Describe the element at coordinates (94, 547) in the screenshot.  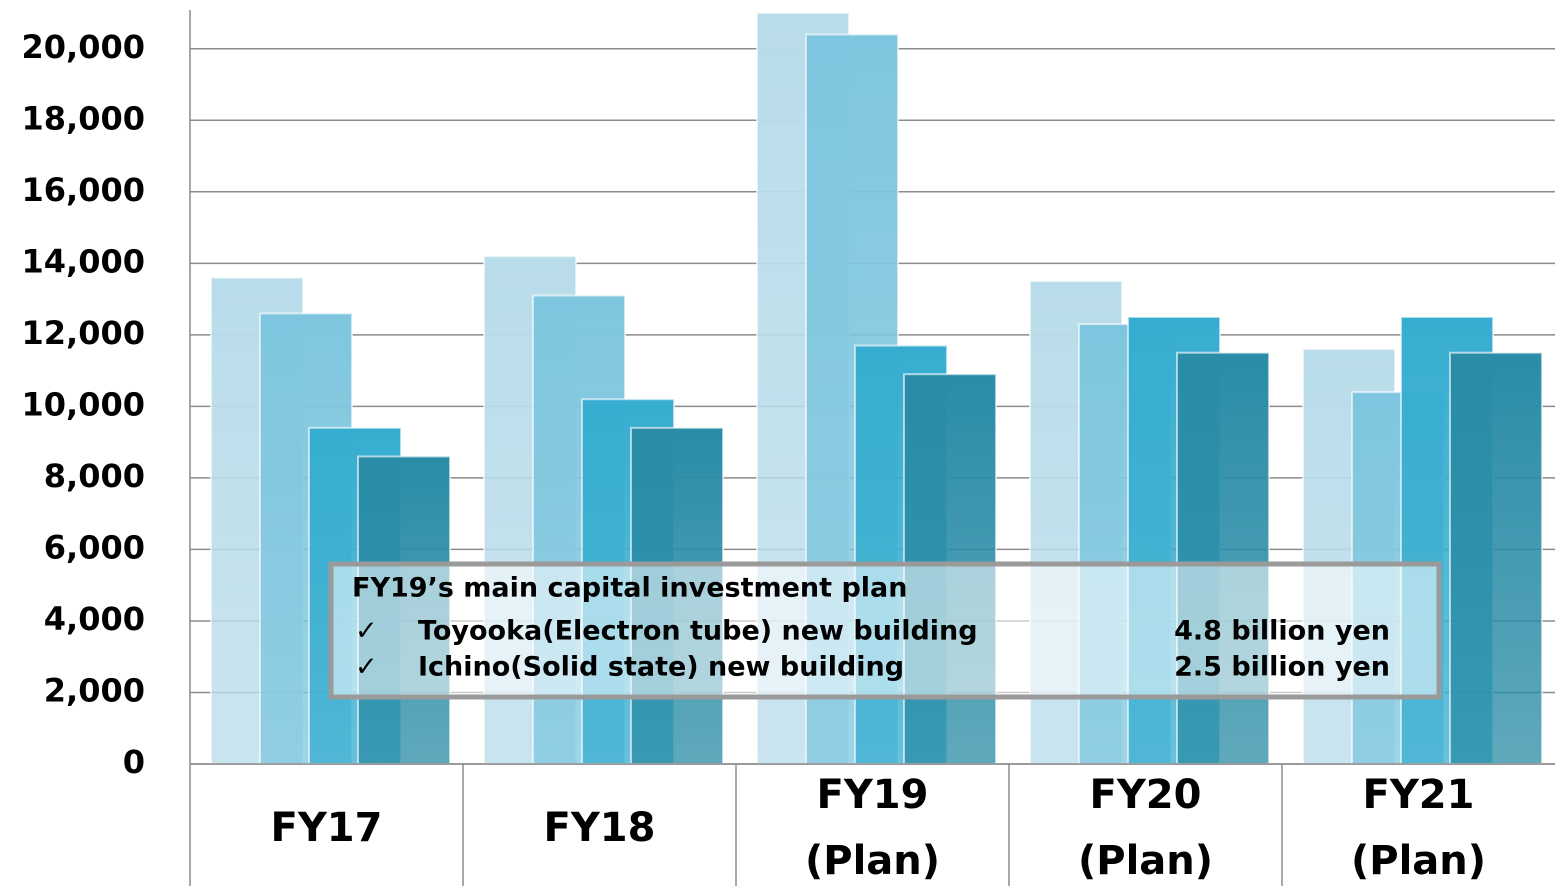
I see `y-tick-label: 6,000` at that location.